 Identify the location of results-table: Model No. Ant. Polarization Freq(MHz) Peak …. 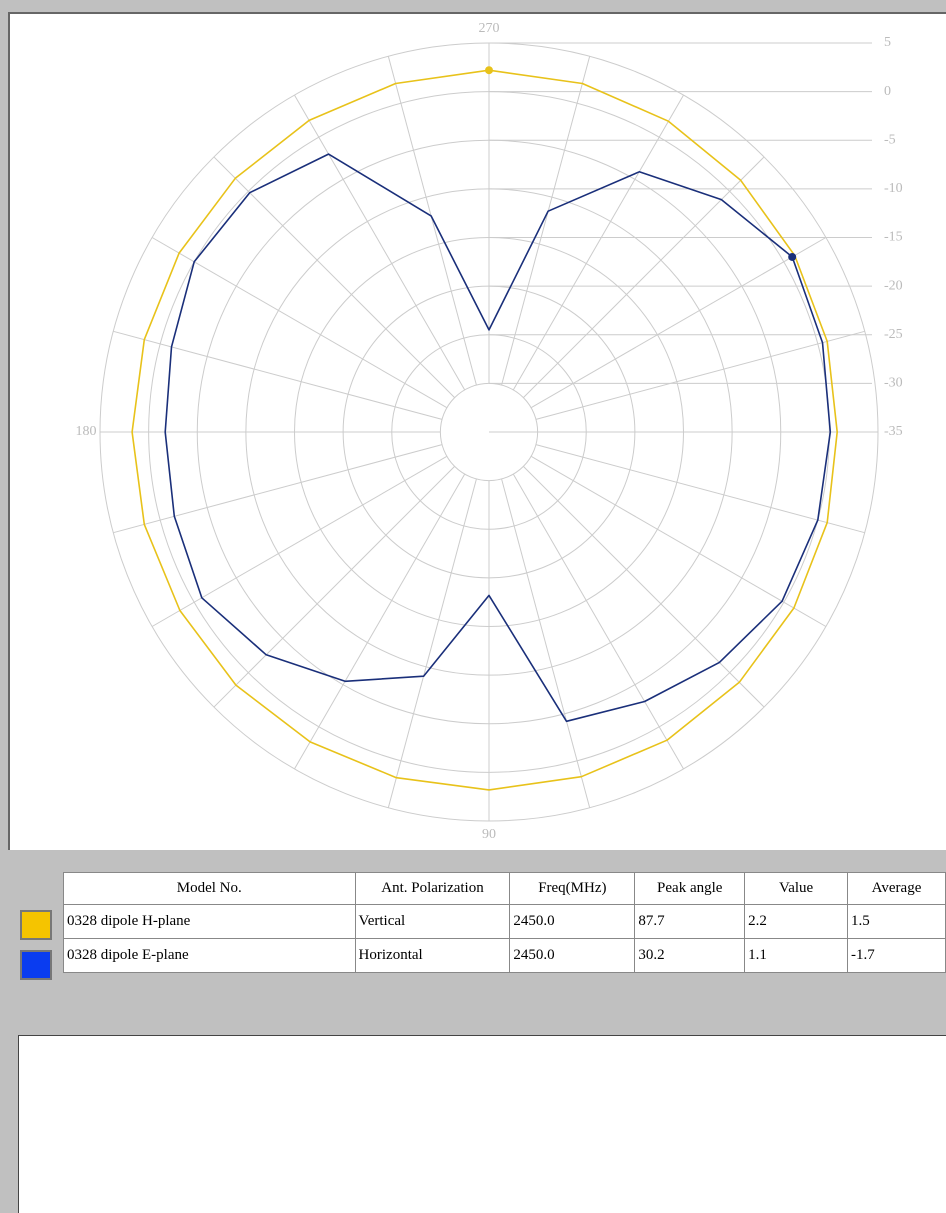
(504, 922).